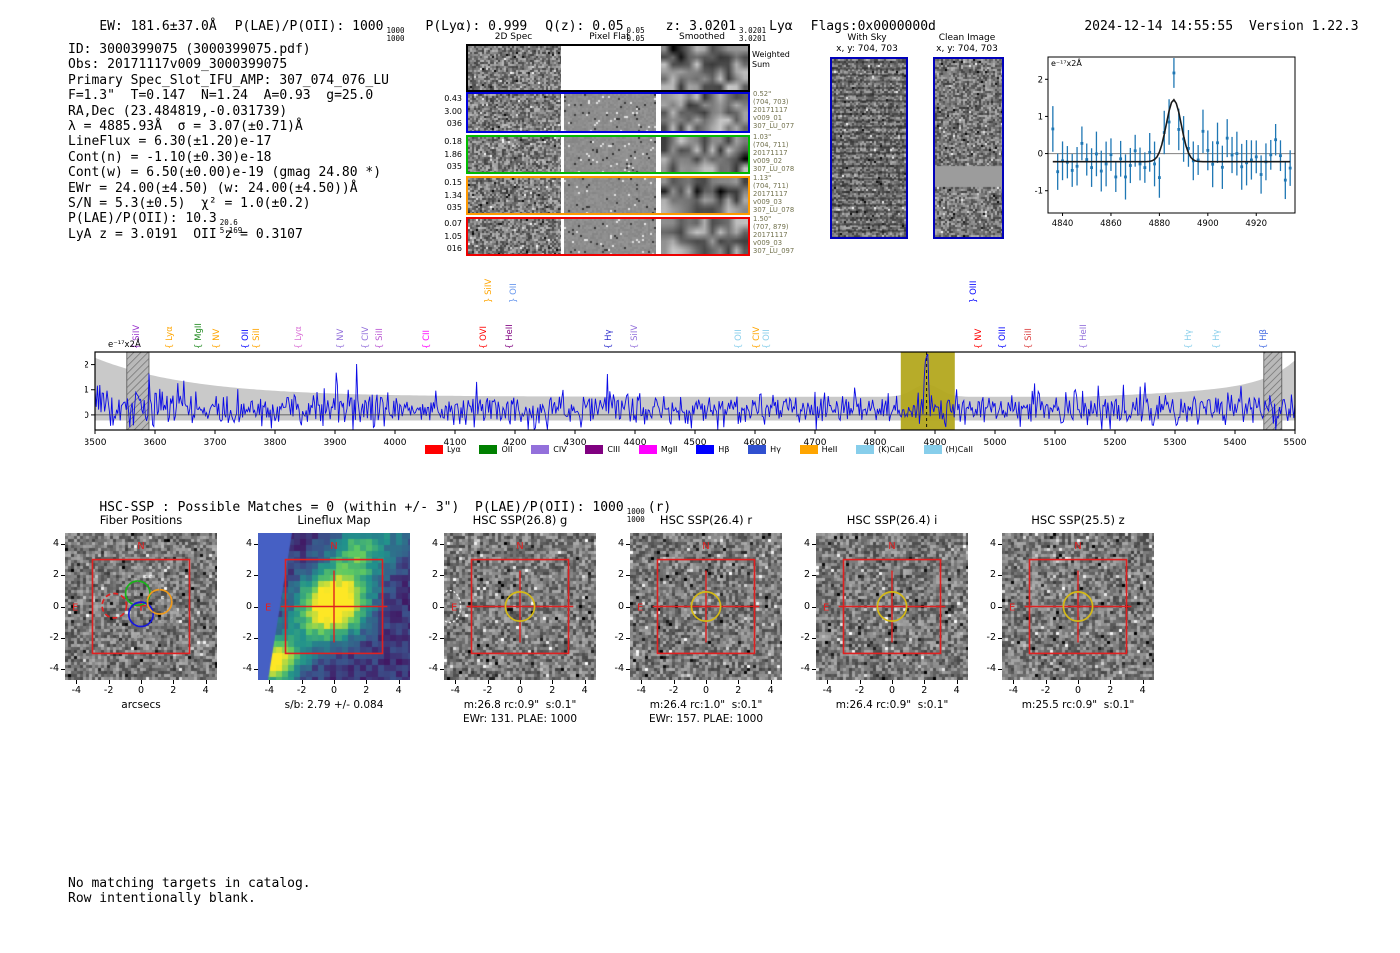 This screenshot has height=953, width=1400. I want to click on with-sky-image, so click(869, 148).